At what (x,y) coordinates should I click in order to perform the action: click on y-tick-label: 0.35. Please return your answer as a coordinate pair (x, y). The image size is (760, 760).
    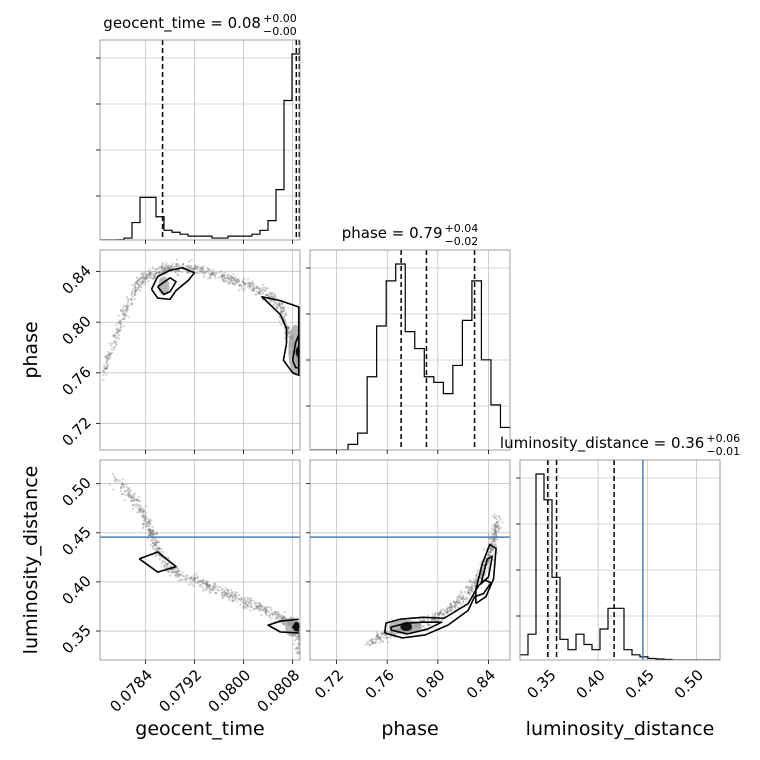
    Looking at the image, I should click on (76, 639).